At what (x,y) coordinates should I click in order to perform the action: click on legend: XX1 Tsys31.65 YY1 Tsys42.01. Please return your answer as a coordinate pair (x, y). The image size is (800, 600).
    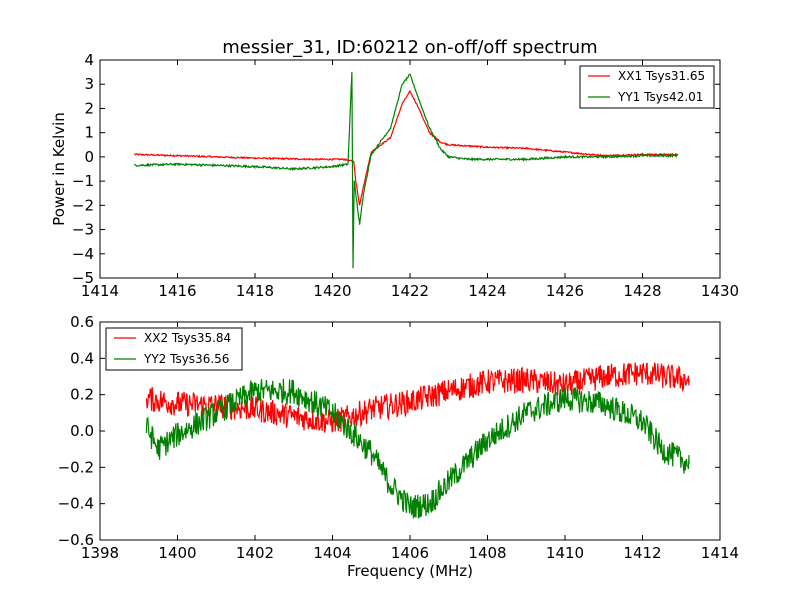
    Looking at the image, I should click on (647, 87).